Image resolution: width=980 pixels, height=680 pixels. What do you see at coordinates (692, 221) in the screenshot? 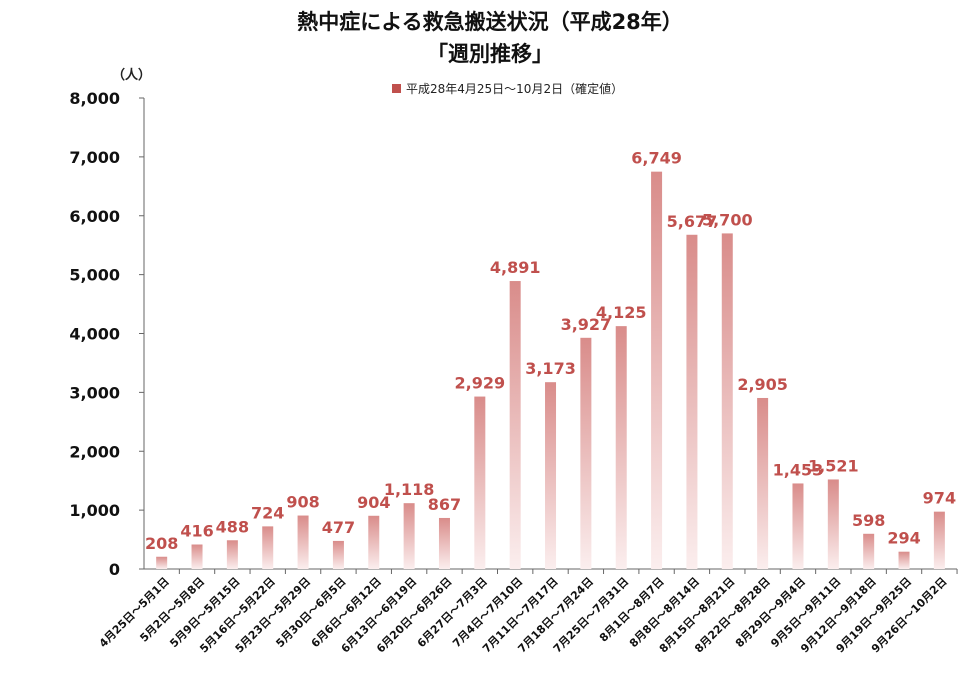
I see `data-label: 5,677` at bounding box center [692, 221].